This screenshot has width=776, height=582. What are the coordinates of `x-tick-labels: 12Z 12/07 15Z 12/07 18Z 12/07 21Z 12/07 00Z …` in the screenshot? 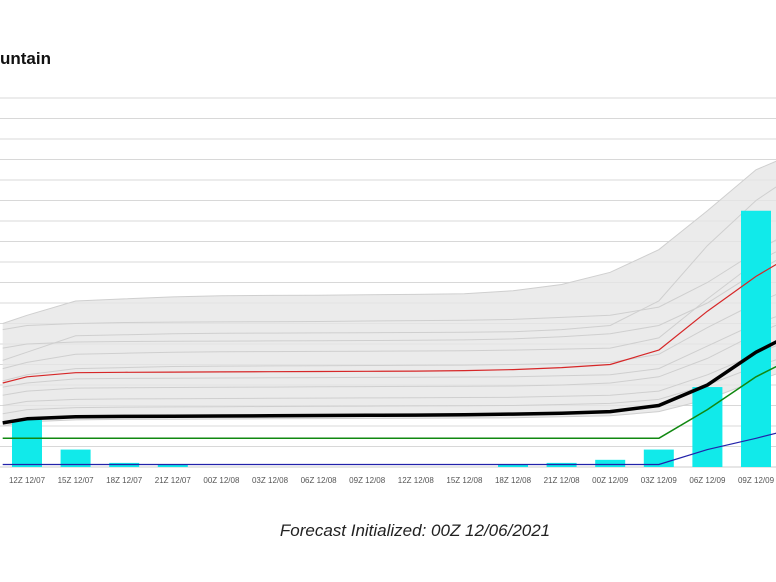 It's located at (392, 480).